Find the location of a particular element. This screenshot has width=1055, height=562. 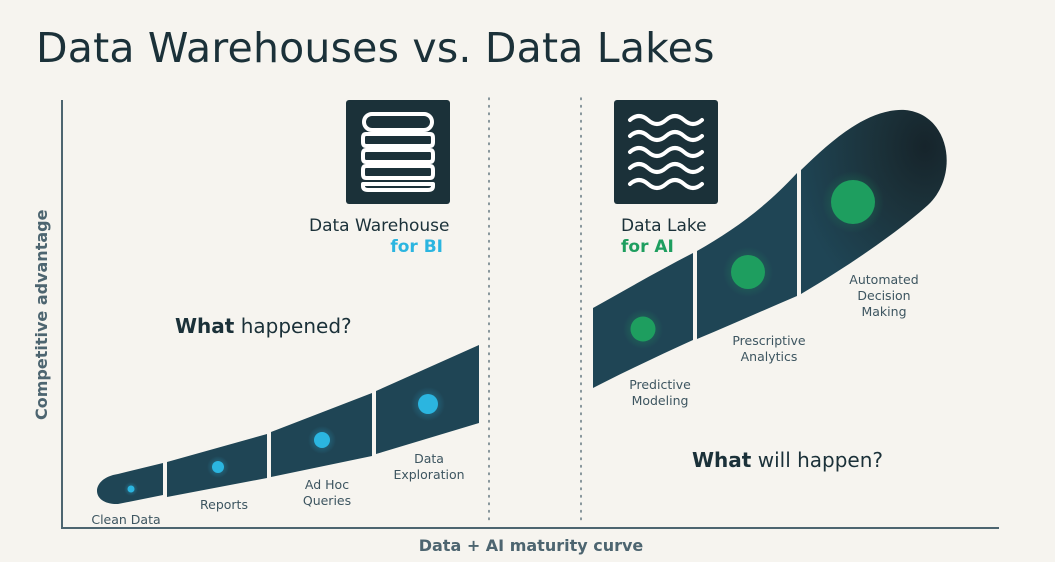

waves-icon is located at coordinates (666, 152).